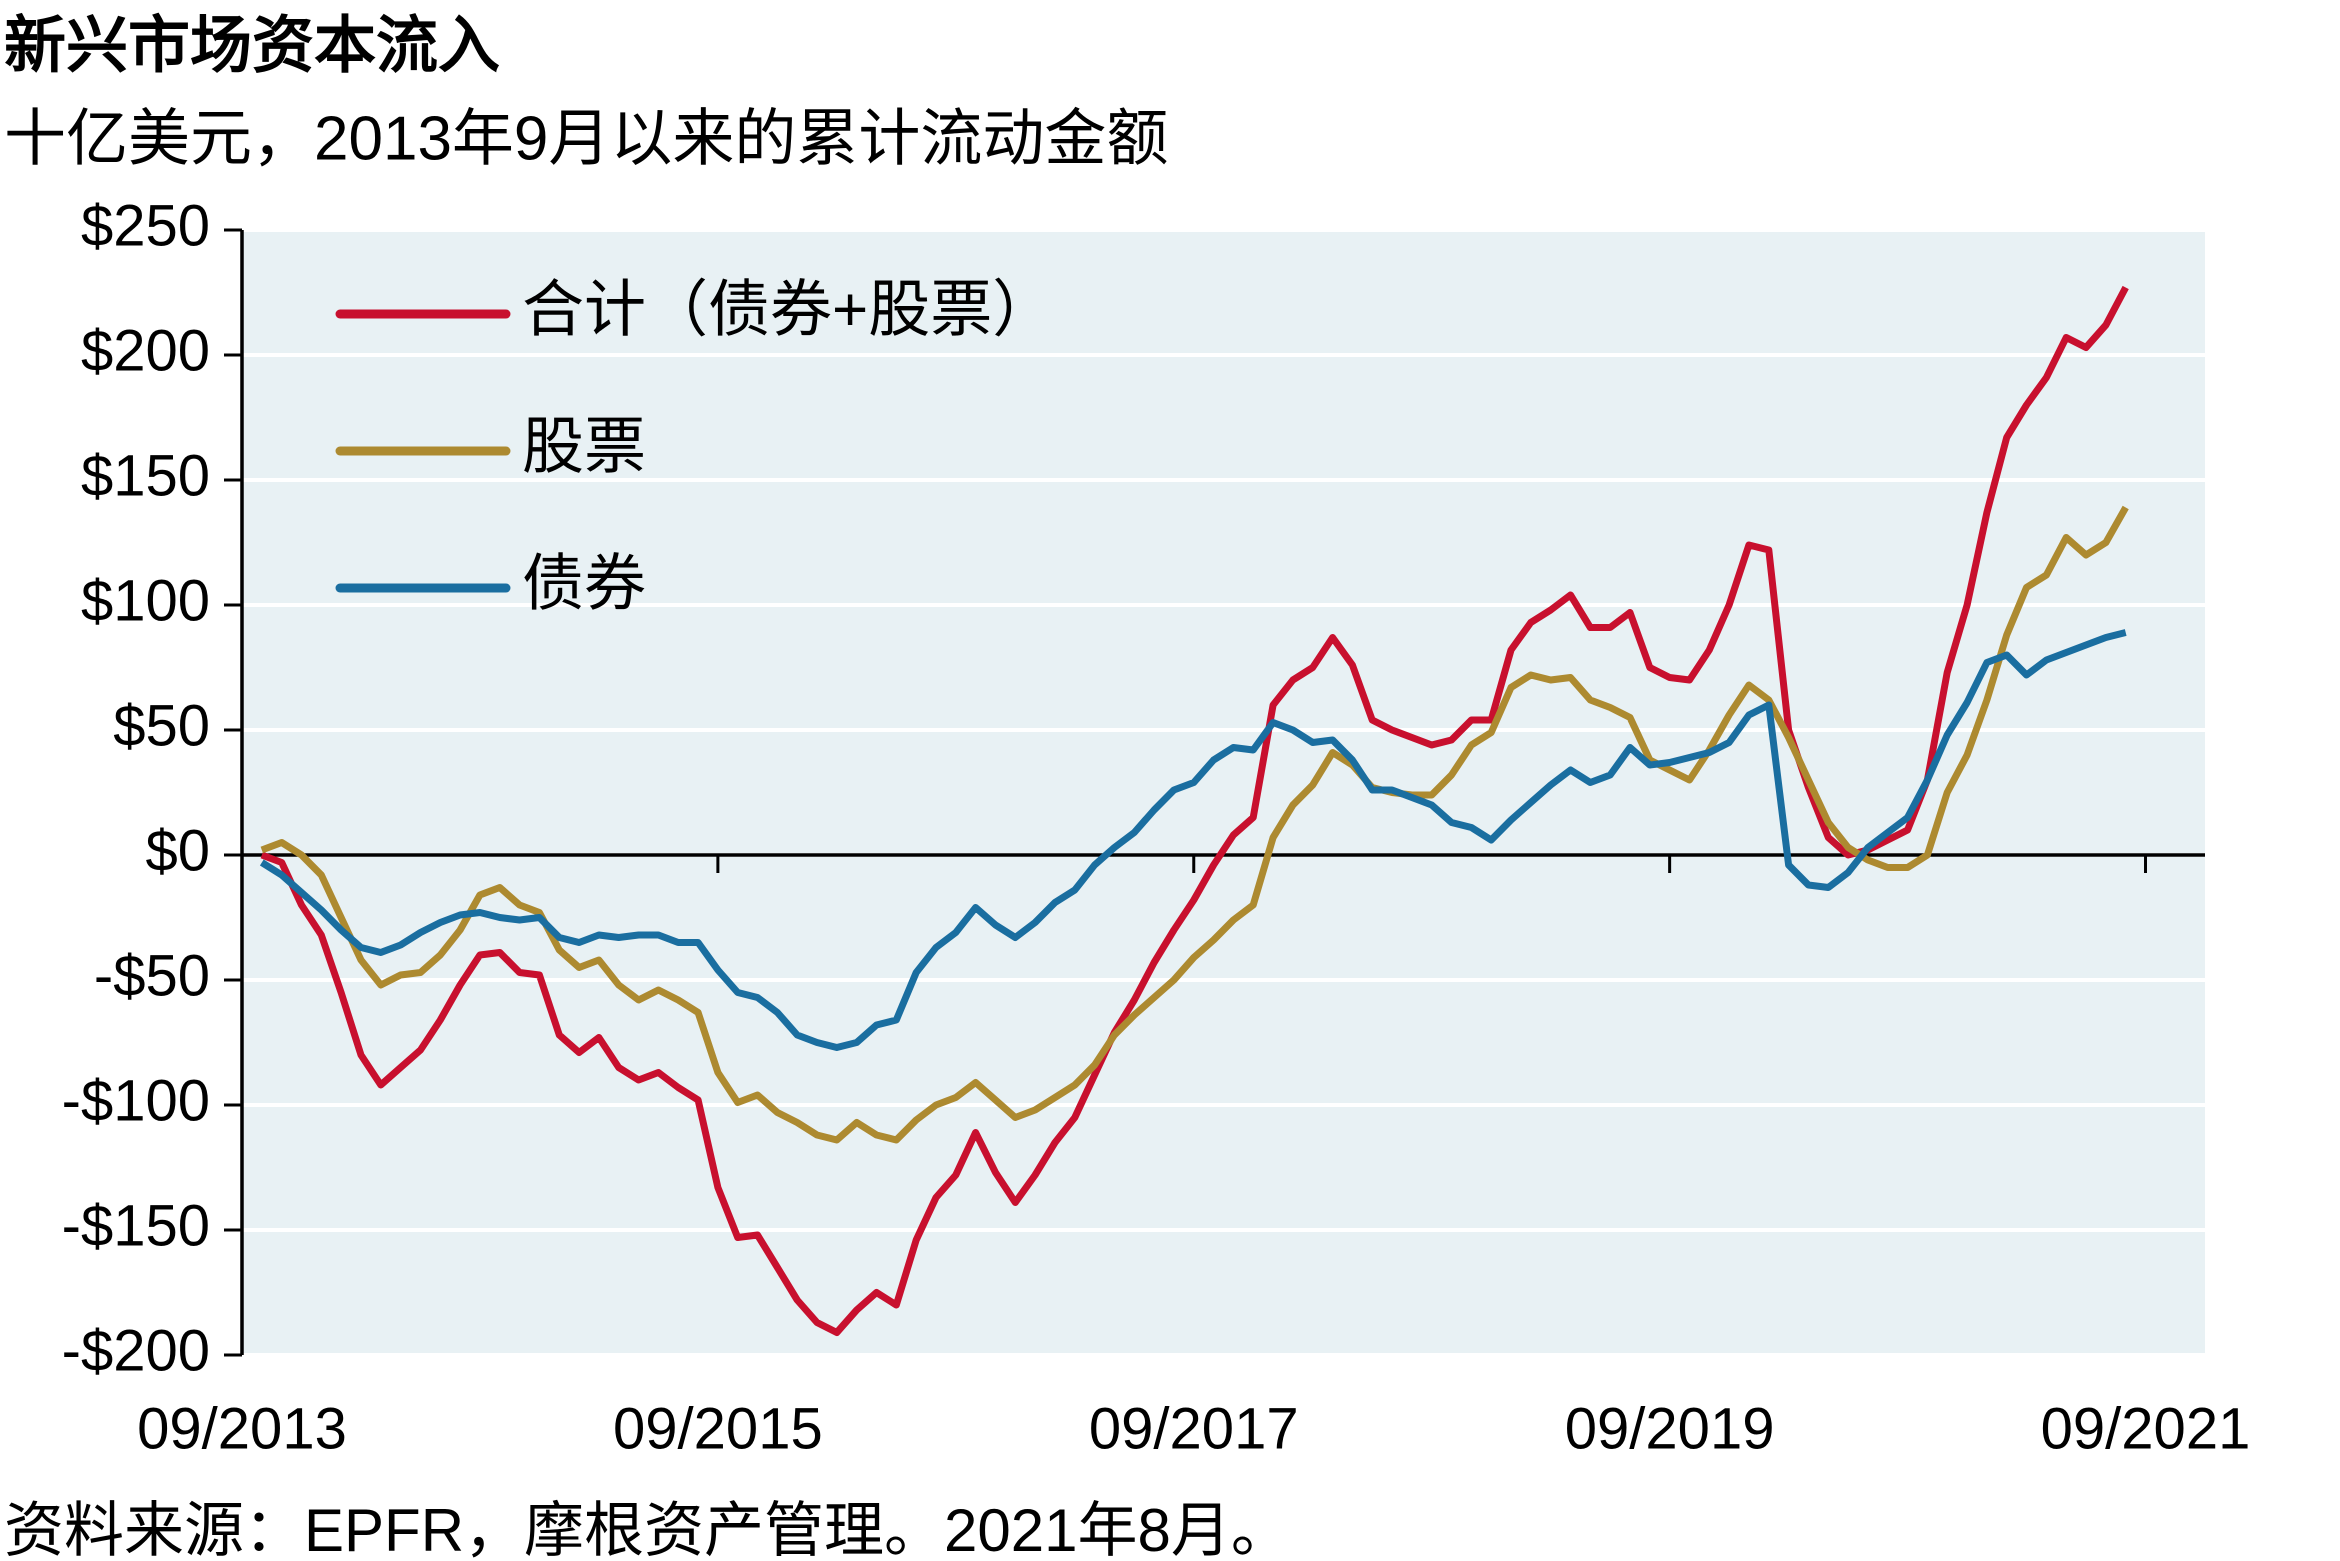  I want to click on y-tick-label: $250, so click(145, 225).